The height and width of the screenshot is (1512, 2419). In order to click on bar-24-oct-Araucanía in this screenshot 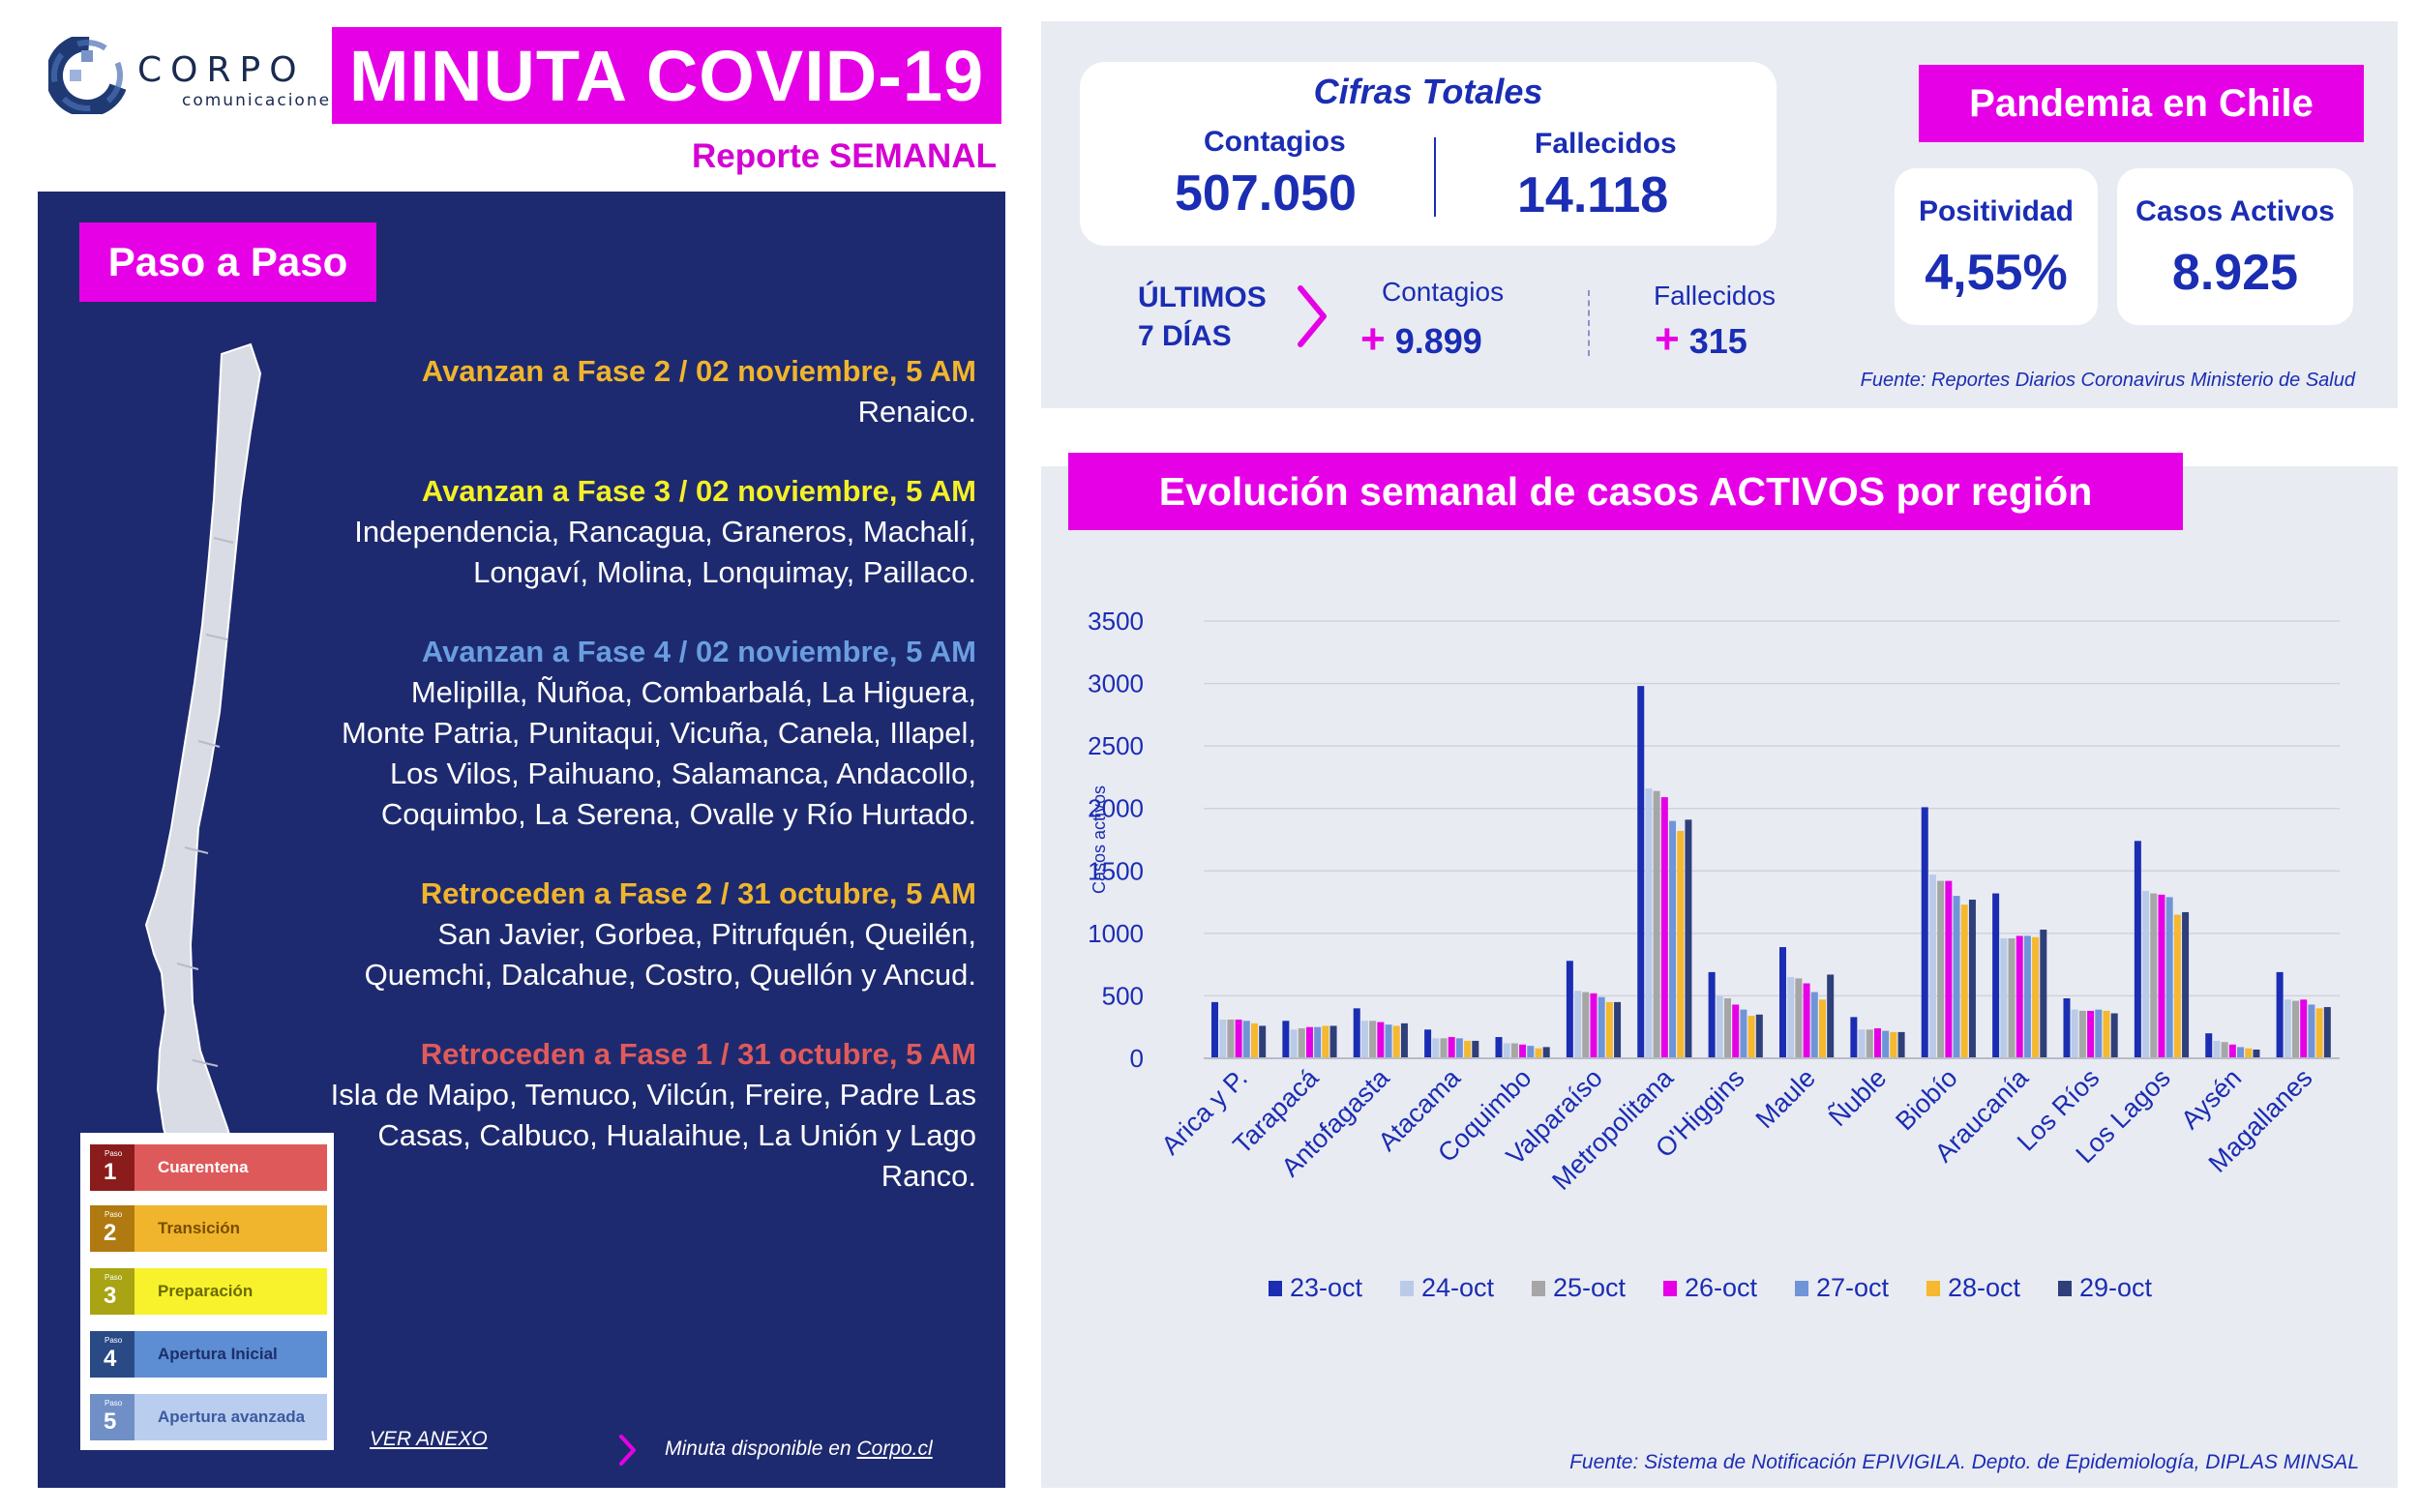, I will do `click(2004, 998)`.